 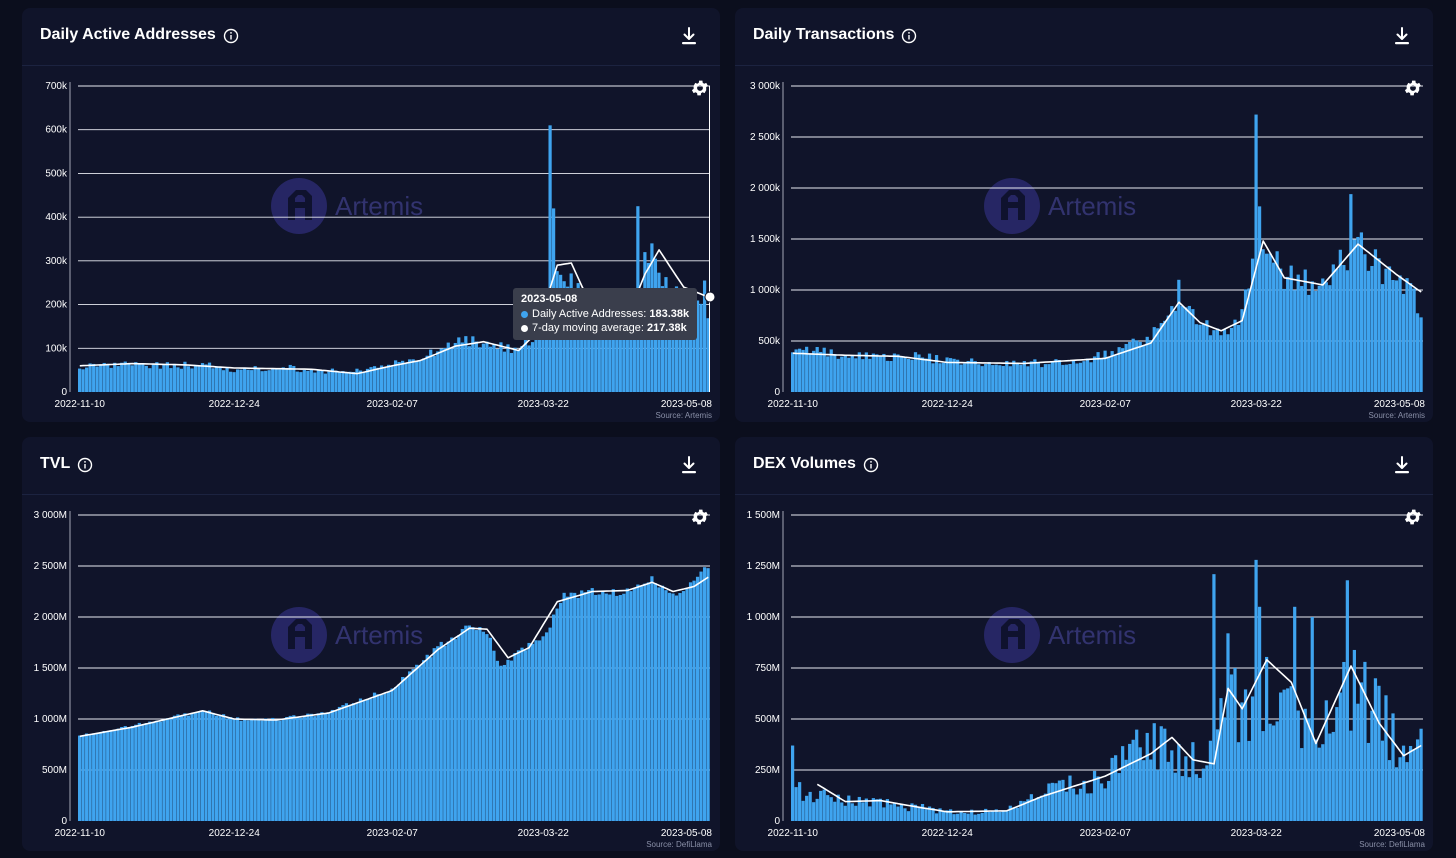 I want to click on y-tick-label: 500k, so click(x=56, y=173).